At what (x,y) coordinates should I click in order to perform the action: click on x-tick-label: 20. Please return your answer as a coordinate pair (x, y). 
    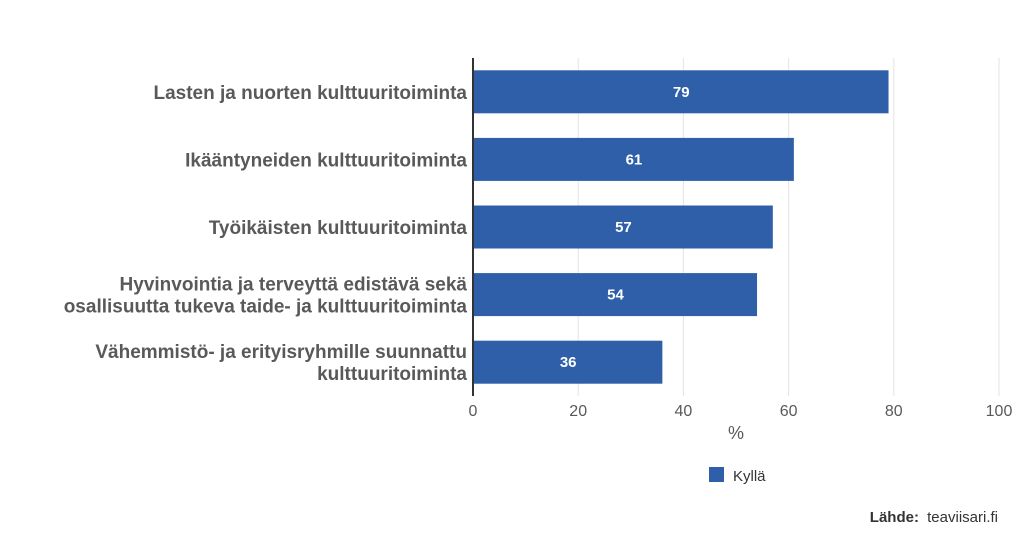
    Looking at the image, I should click on (578, 411).